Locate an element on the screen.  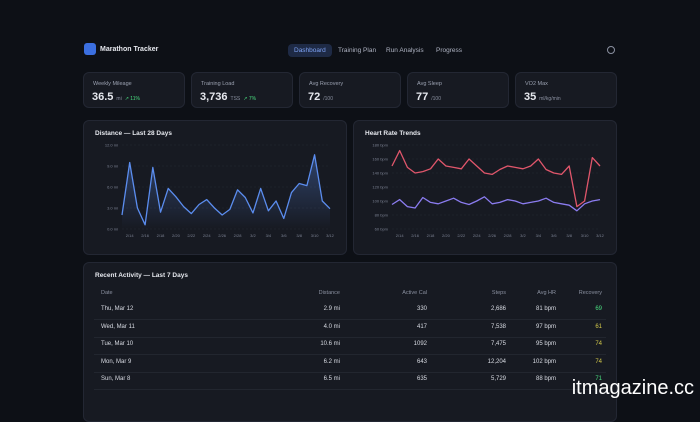
table-cell: 7,538 is located at coordinates (498, 327).